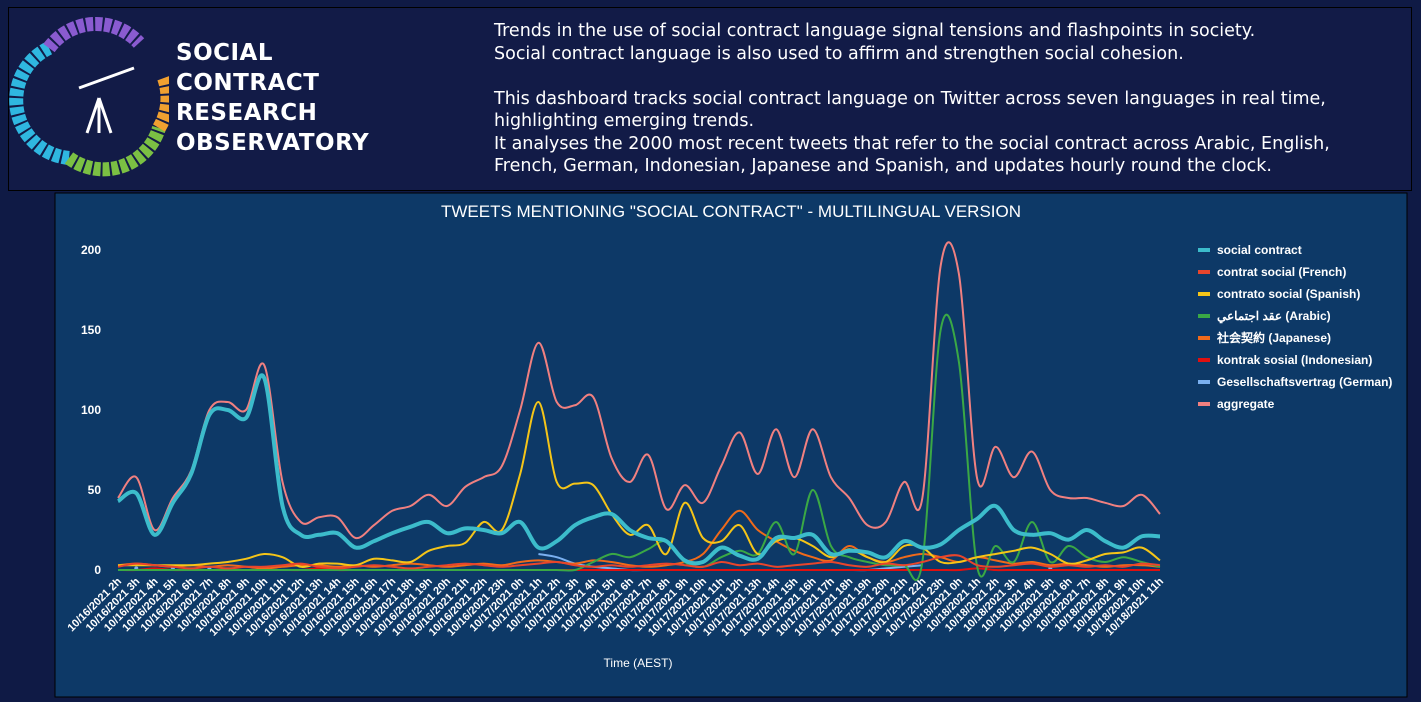  What do you see at coordinates (1246, 404) in the screenshot?
I see `legend-label: aggregate` at bounding box center [1246, 404].